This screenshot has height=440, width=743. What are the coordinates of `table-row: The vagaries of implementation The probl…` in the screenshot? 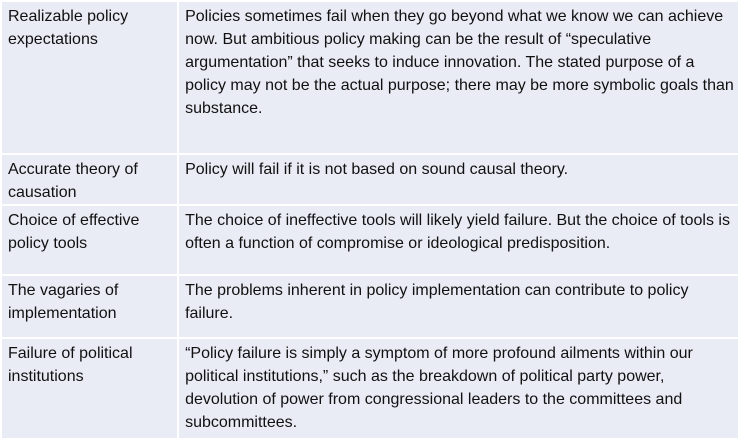 It's located at (370, 306).